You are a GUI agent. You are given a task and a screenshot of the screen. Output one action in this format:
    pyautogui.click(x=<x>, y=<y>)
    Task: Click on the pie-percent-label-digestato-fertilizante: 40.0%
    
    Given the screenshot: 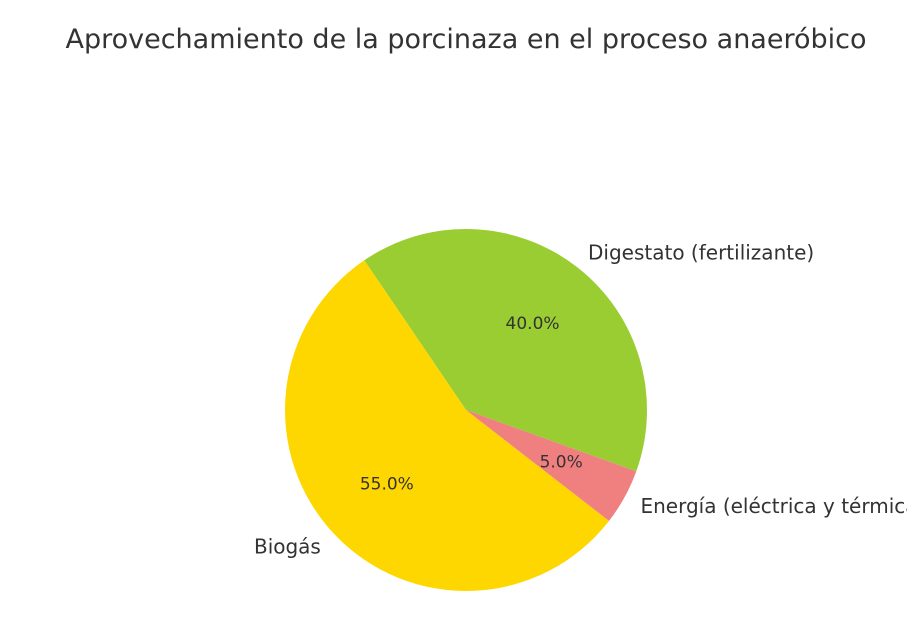 What is the action you would take?
    pyautogui.click(x=533, y=324)
    